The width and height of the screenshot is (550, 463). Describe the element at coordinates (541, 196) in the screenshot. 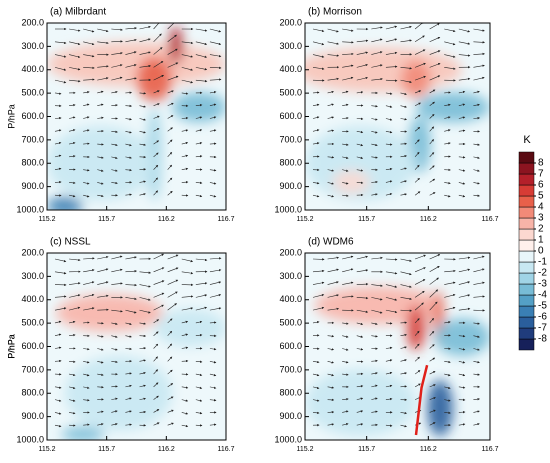

I see `colorbar-tick-label: 5` at that location.